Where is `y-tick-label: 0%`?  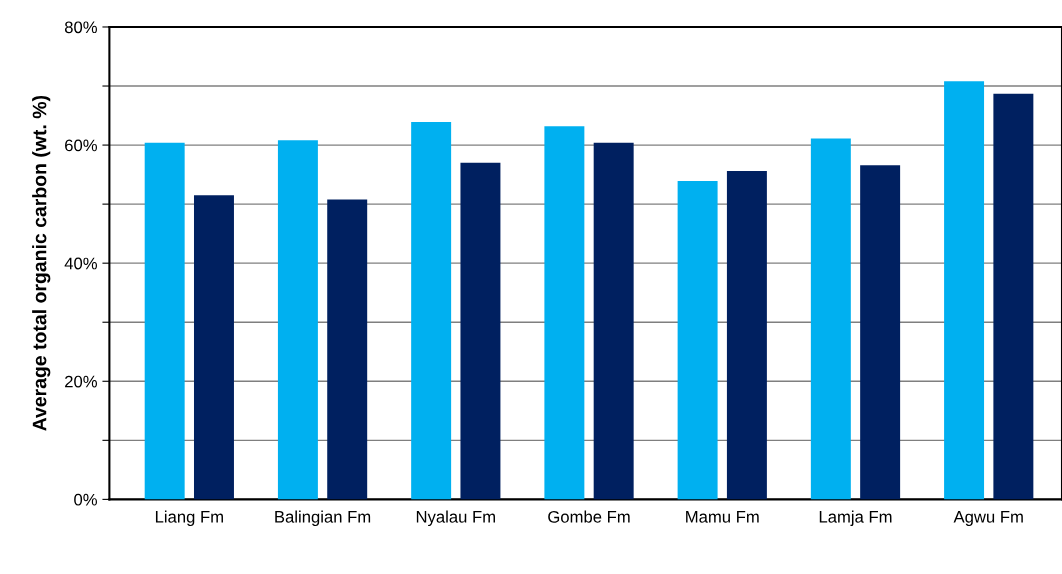 y-tick-label: 0% is located at coordinates (85, 499).